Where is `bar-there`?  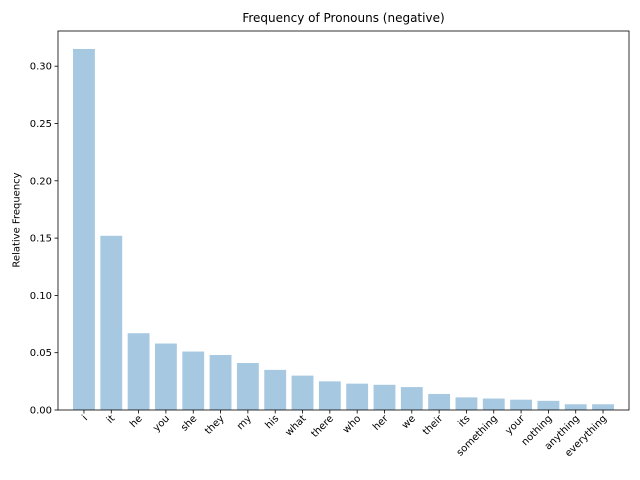 bar-there is located at coordinates (329, 395).